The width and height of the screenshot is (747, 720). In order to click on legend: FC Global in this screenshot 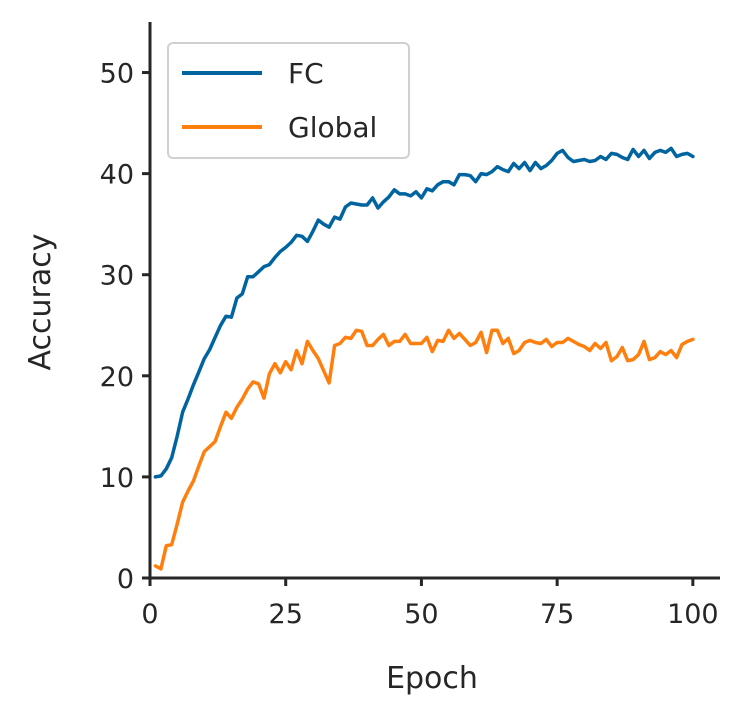, I will do `click(288, 100)`.